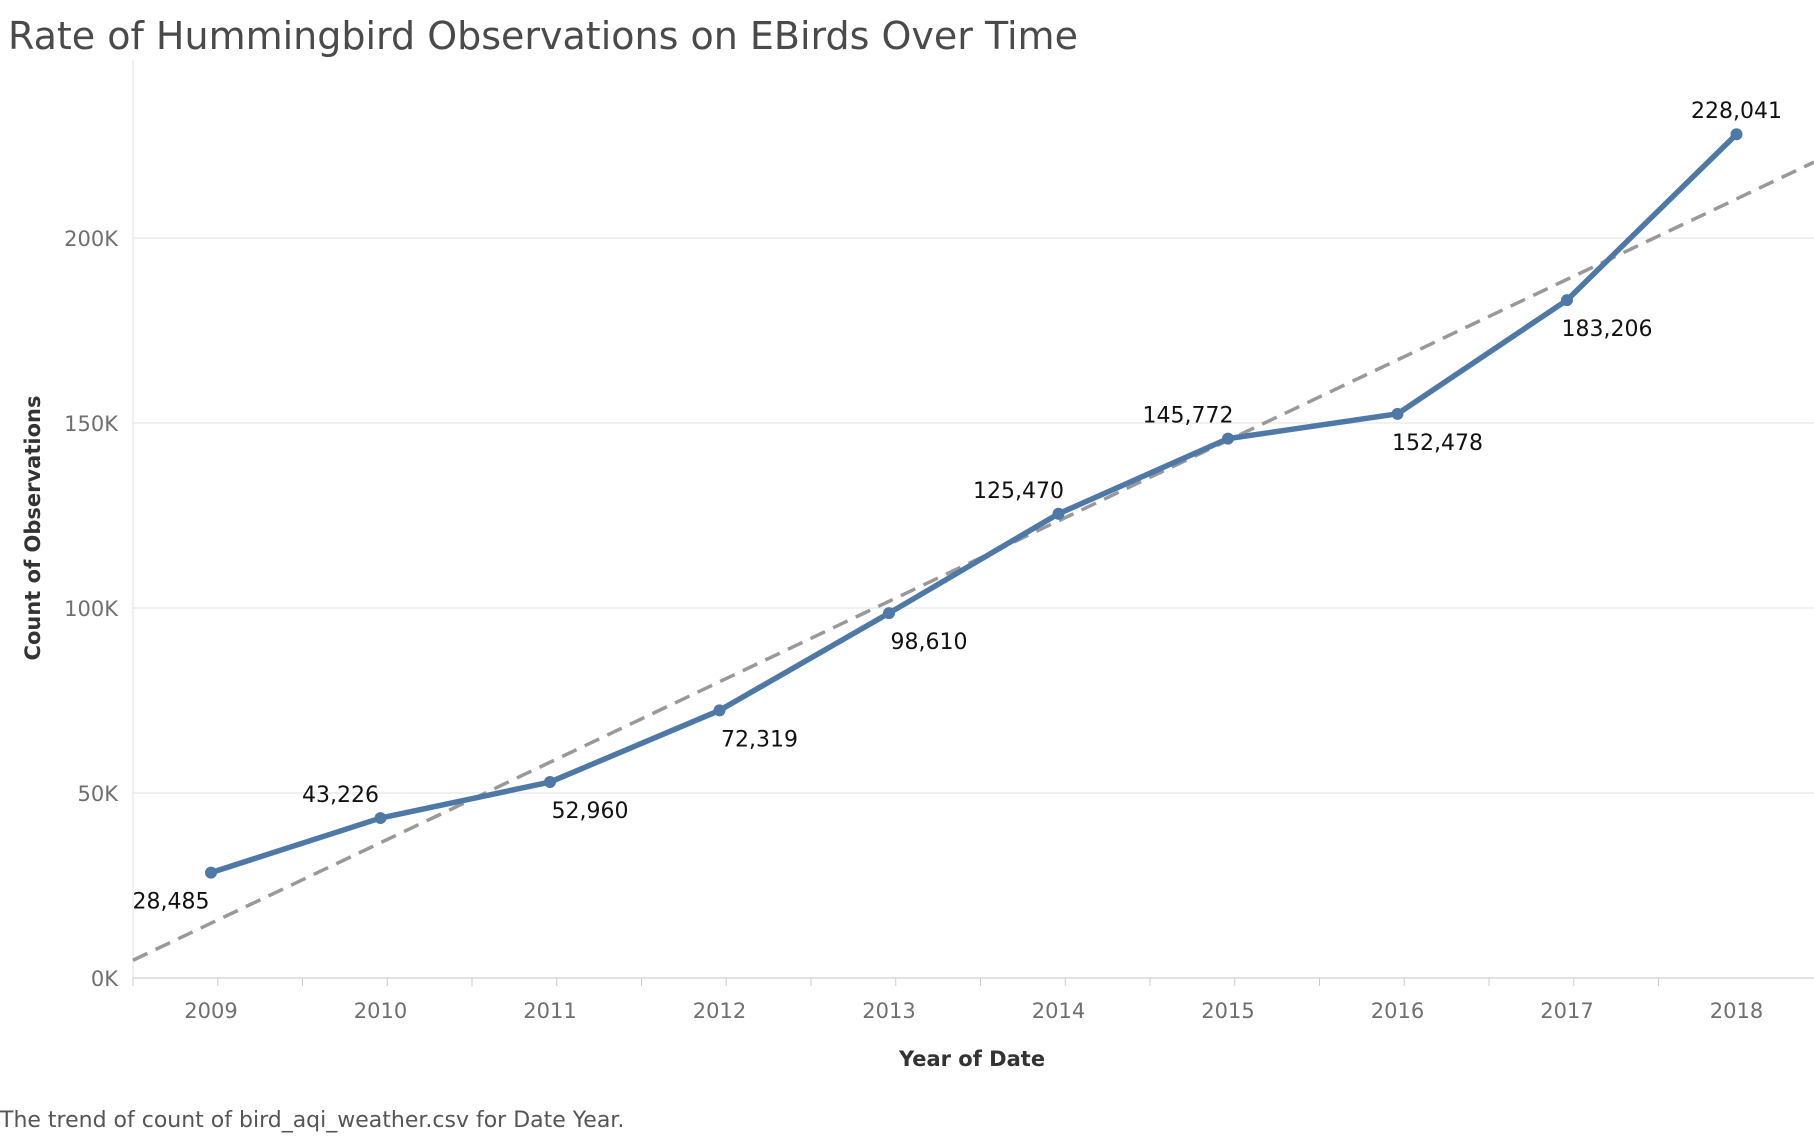 The image size is (1814, 1138). I want to click on x-tick-label: 2014, so click(1058, 1011).